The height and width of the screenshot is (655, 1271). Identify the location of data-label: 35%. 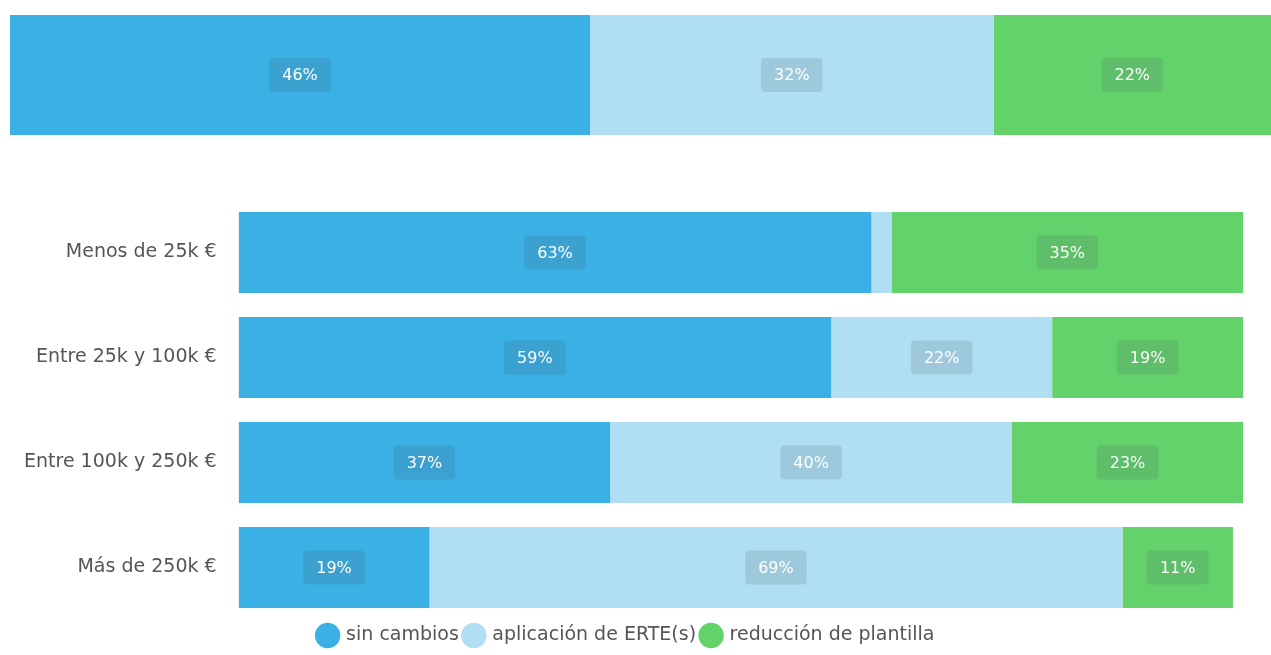
(1067, 252).